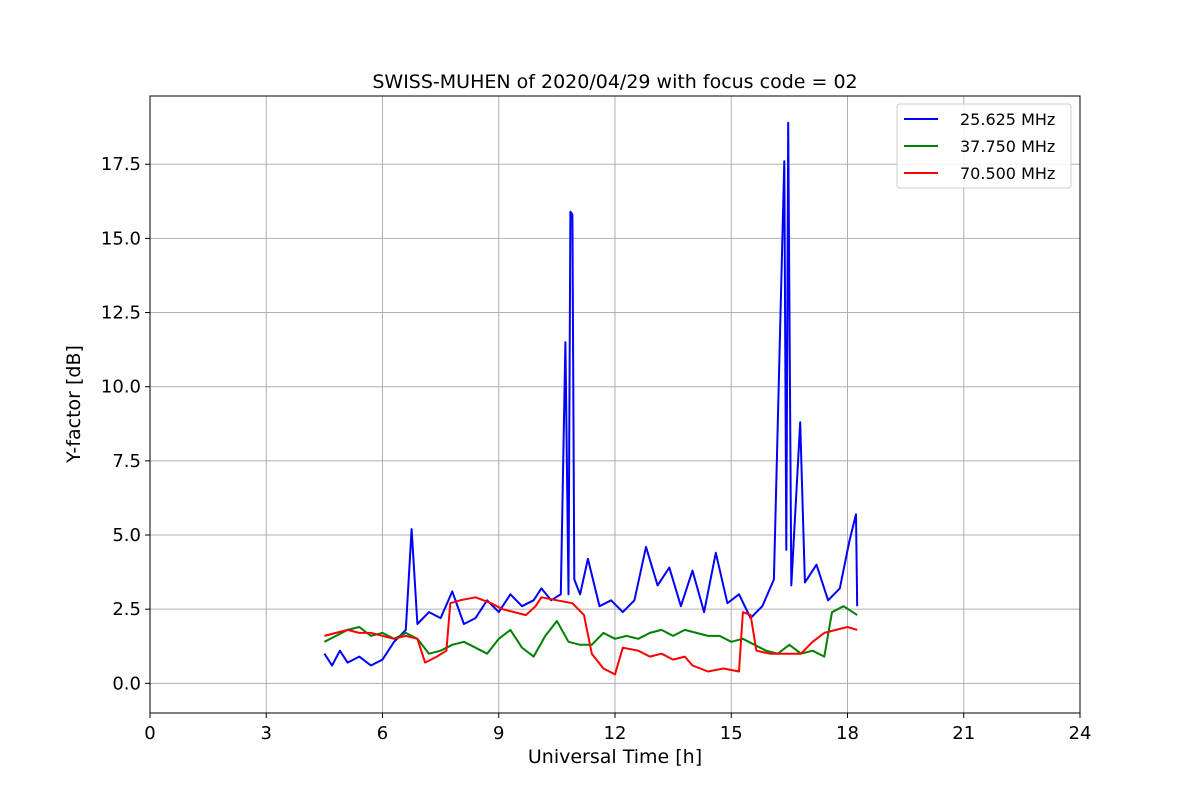 This screenshot has width=1200, height=800. Describe the element at coordinates (121, 313) in the screenshot. I see `y-tick-label: 12.5` at that location.